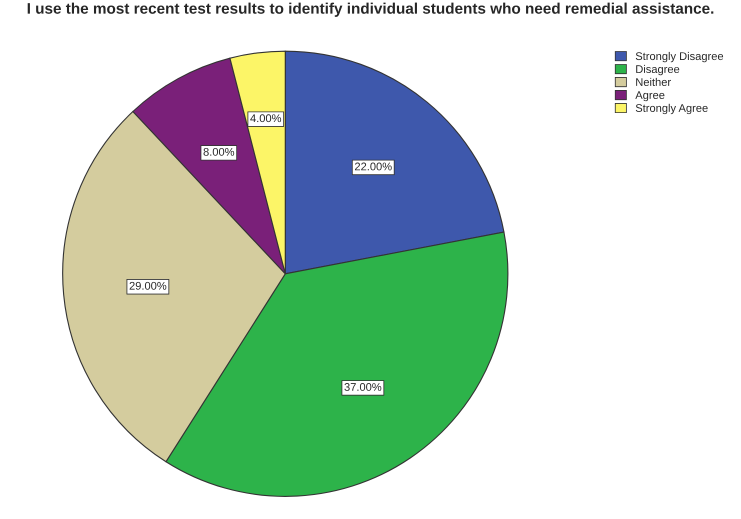 This screenshot has width=741, height=519. What do you see at coordinates (266, 118) in the screenshot?
I see `data-label: 4.00%` at bounding box center [266, 118].